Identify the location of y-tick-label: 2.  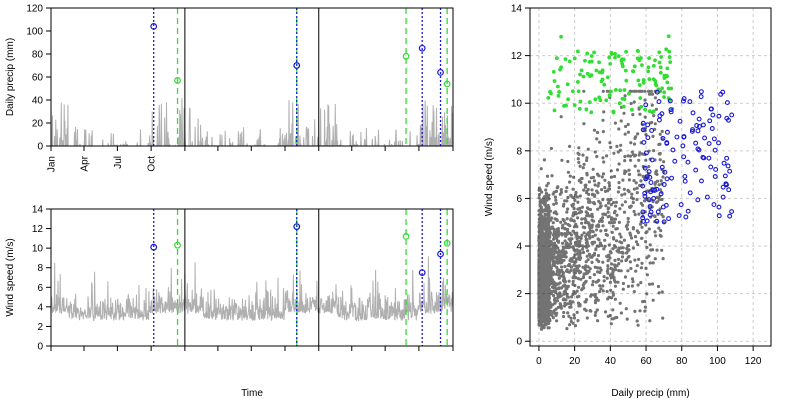
(40, 327).